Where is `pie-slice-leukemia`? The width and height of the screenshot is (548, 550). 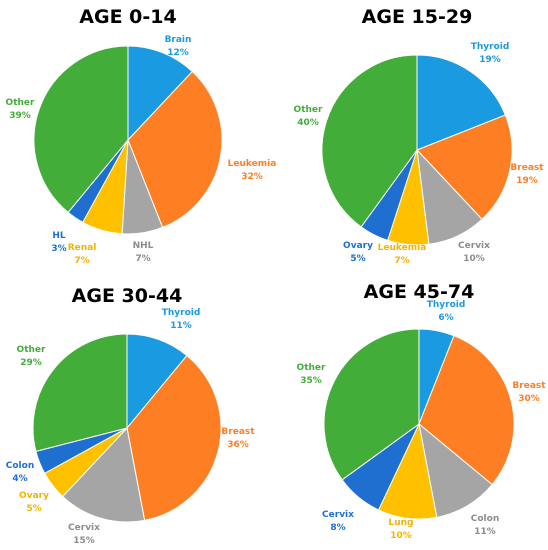
pie-slice-leukemia is located at coordinates (175, 149).